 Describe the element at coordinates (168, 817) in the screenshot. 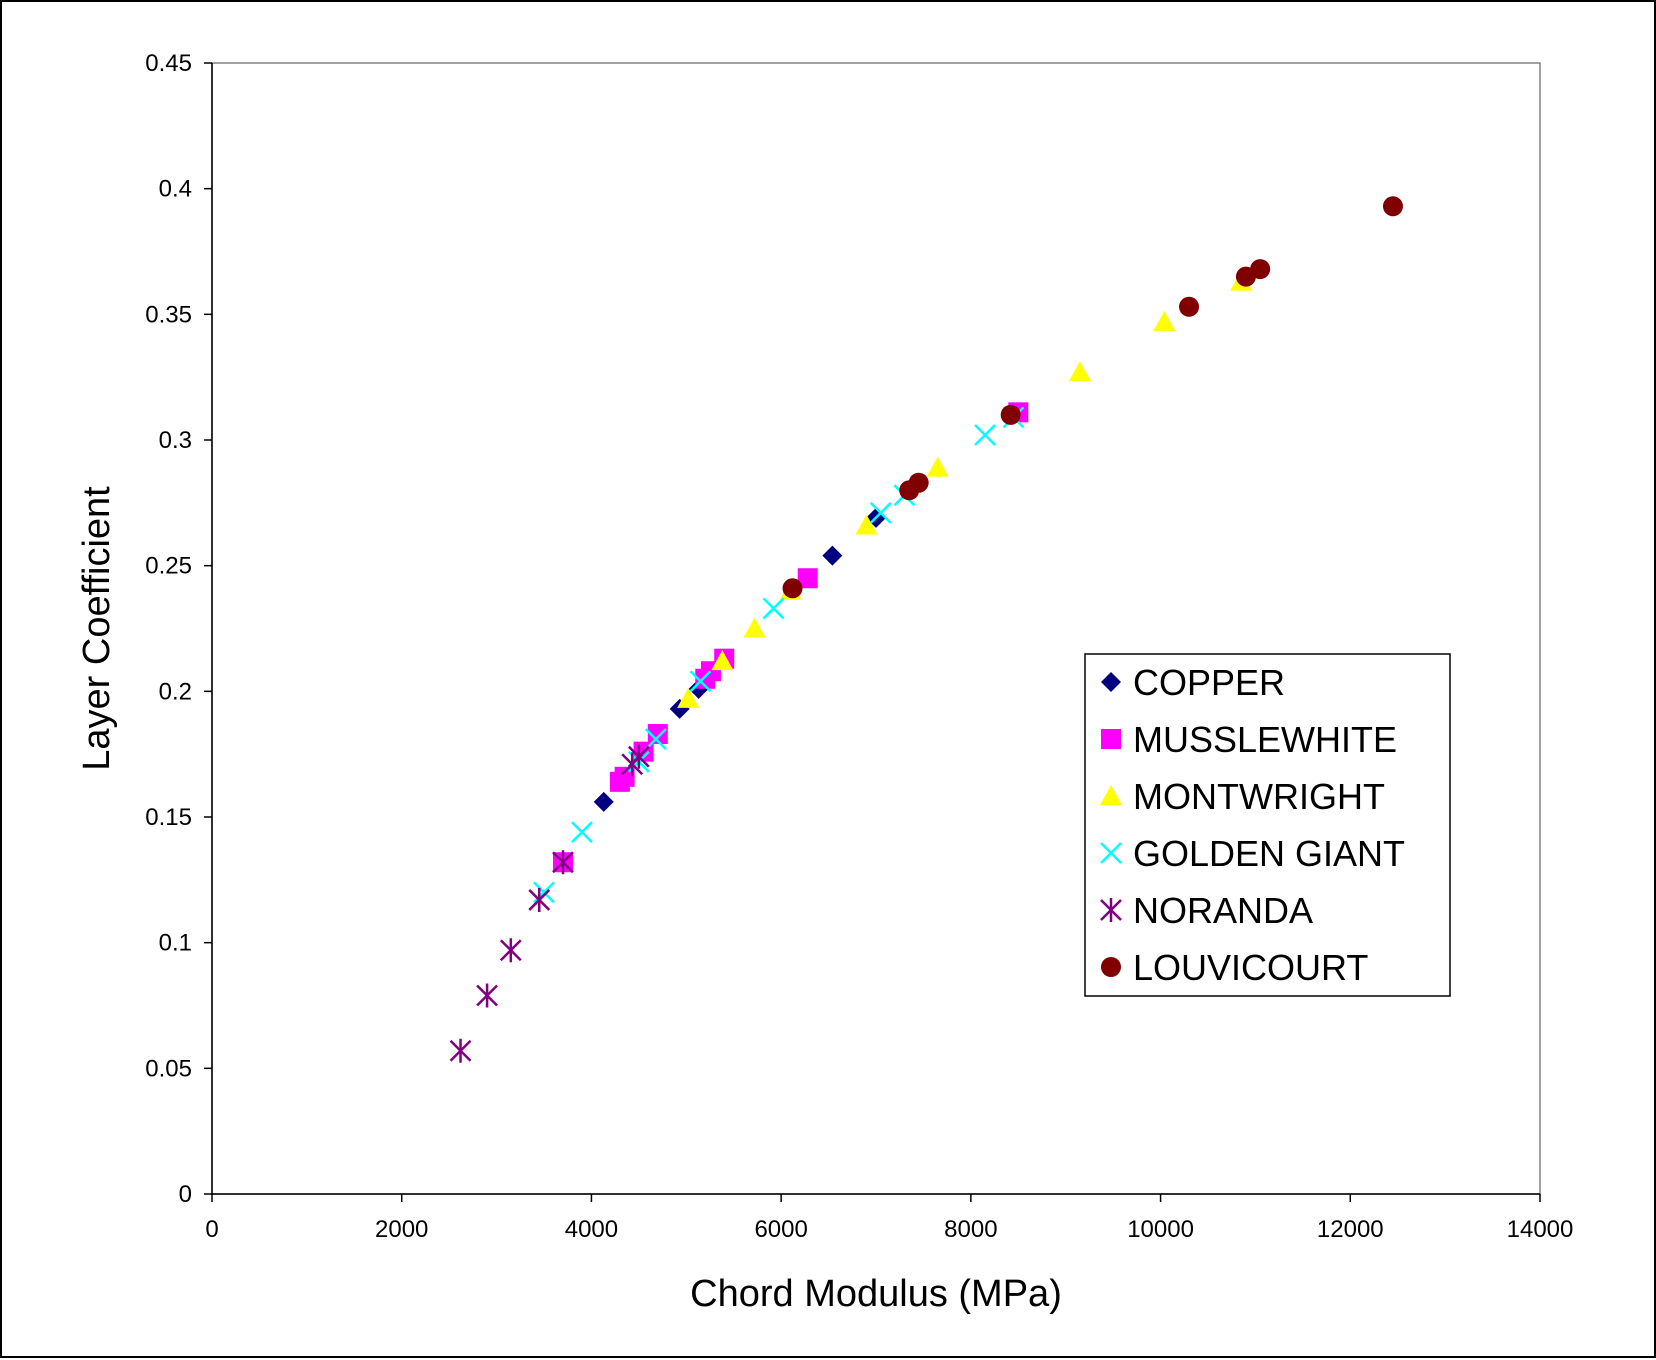

I see `y-tick-label: 0.15` at that location.